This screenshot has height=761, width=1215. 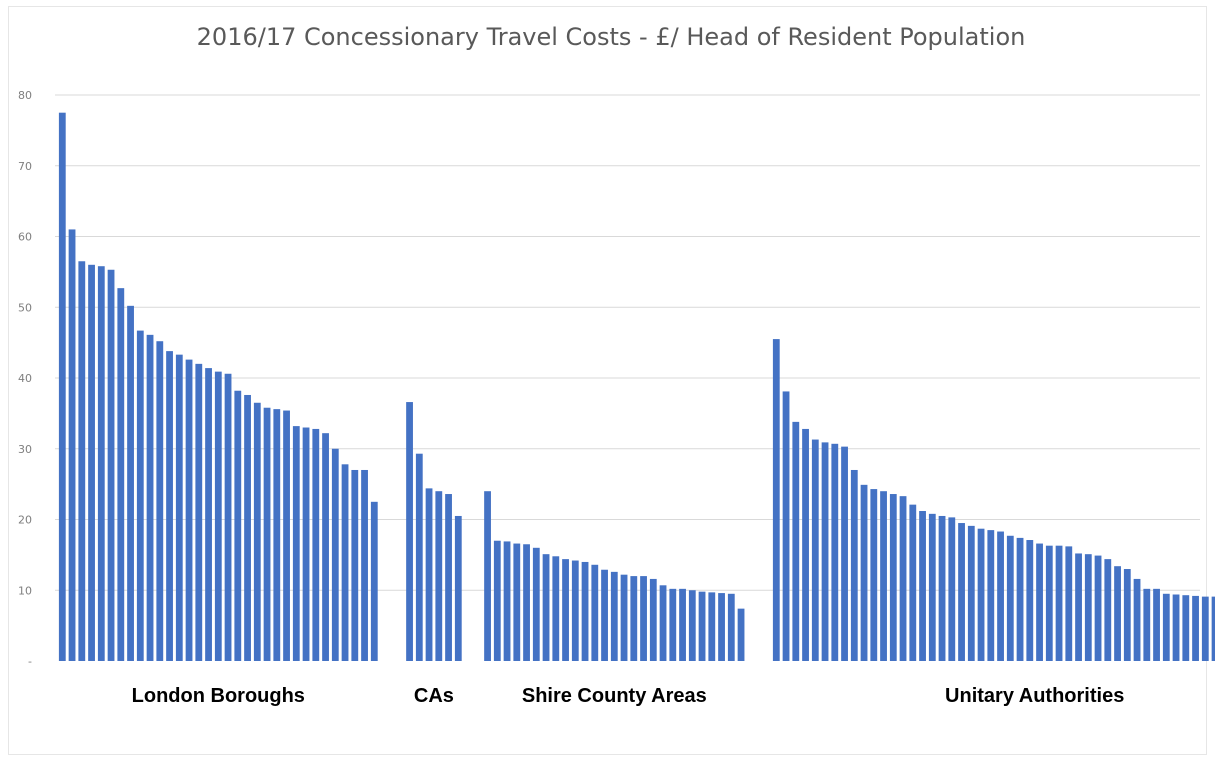 What do you see at coordinates (25, 237) in the screenshot?
I see `y-tick-label: 60` at bounding box center [25, 237].